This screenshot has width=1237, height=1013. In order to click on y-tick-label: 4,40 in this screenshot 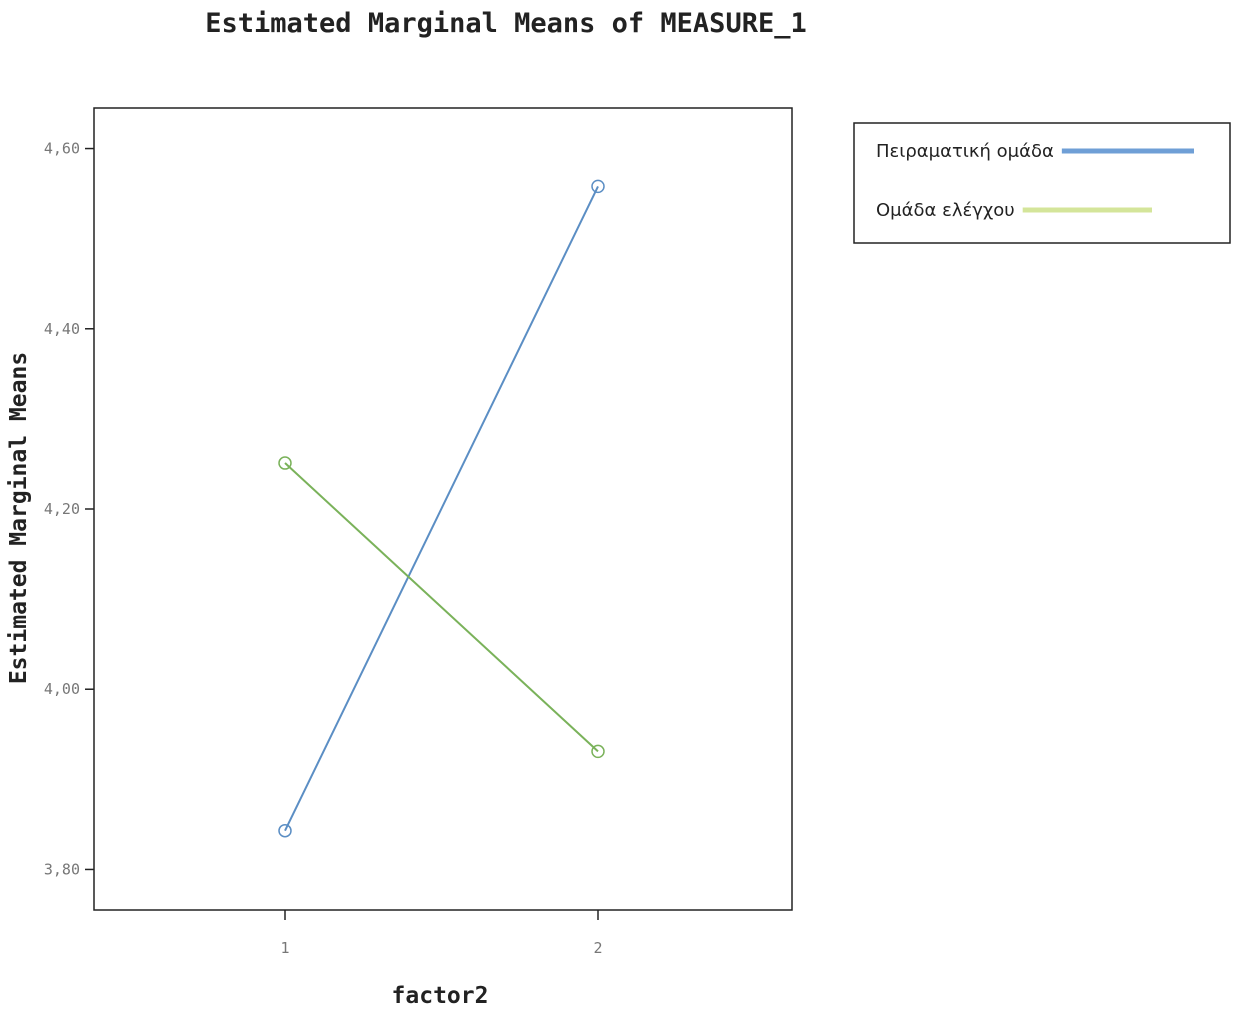, I will do `click(62, 329)`.